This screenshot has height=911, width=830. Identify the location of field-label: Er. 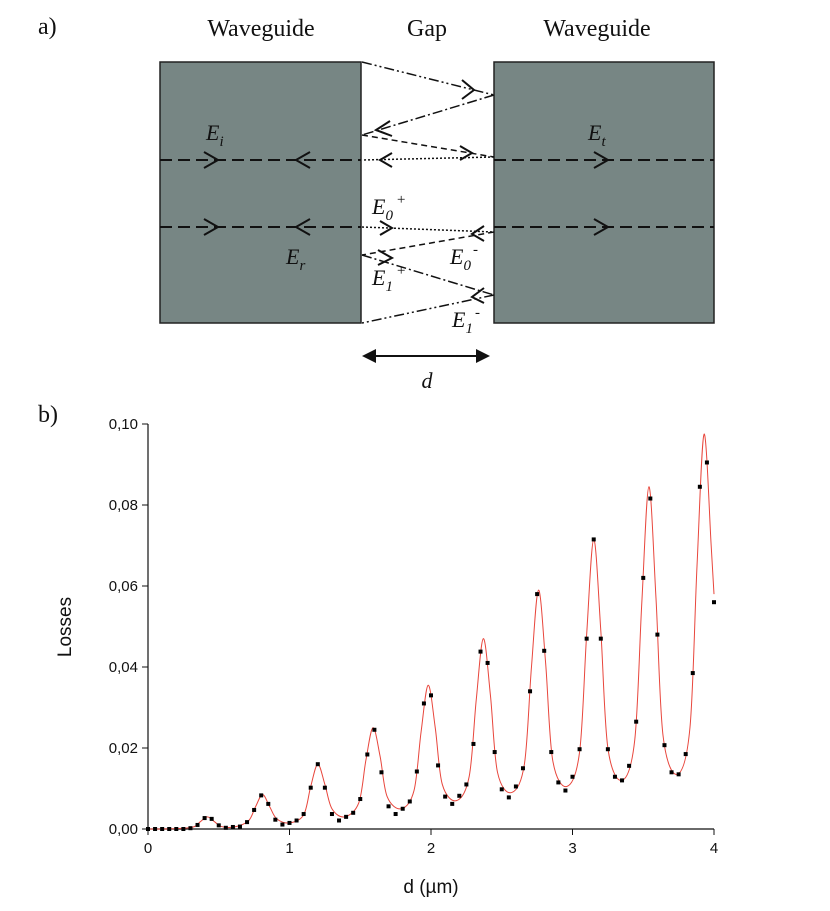
(295, 259).